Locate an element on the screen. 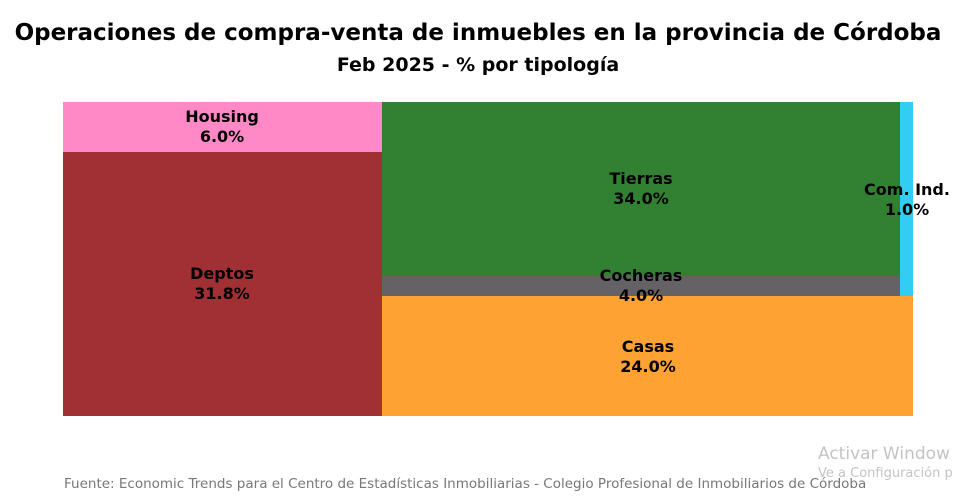 This screenshot has height=504, width=956. tile-com-ind is located at coordinates (906, 199).